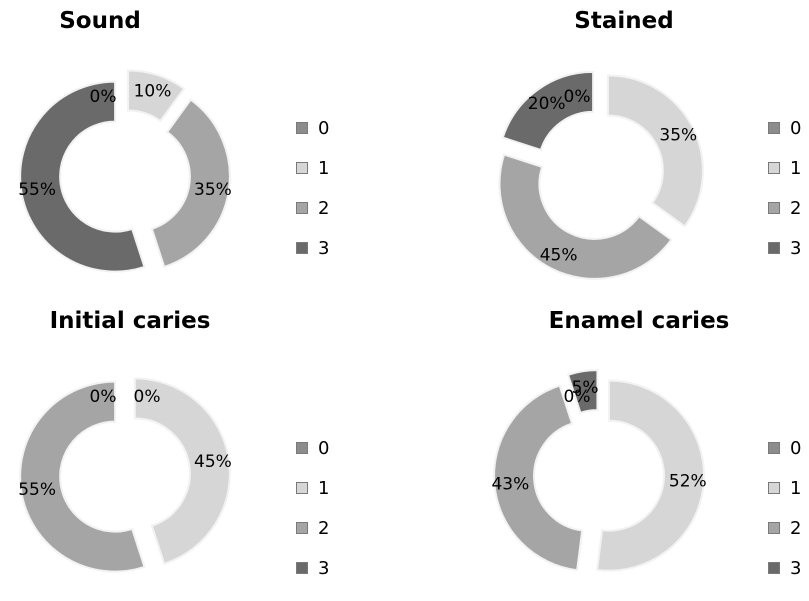  I want to click on donut-chart: 45% 55% 0% 0%, so click(125, 475).